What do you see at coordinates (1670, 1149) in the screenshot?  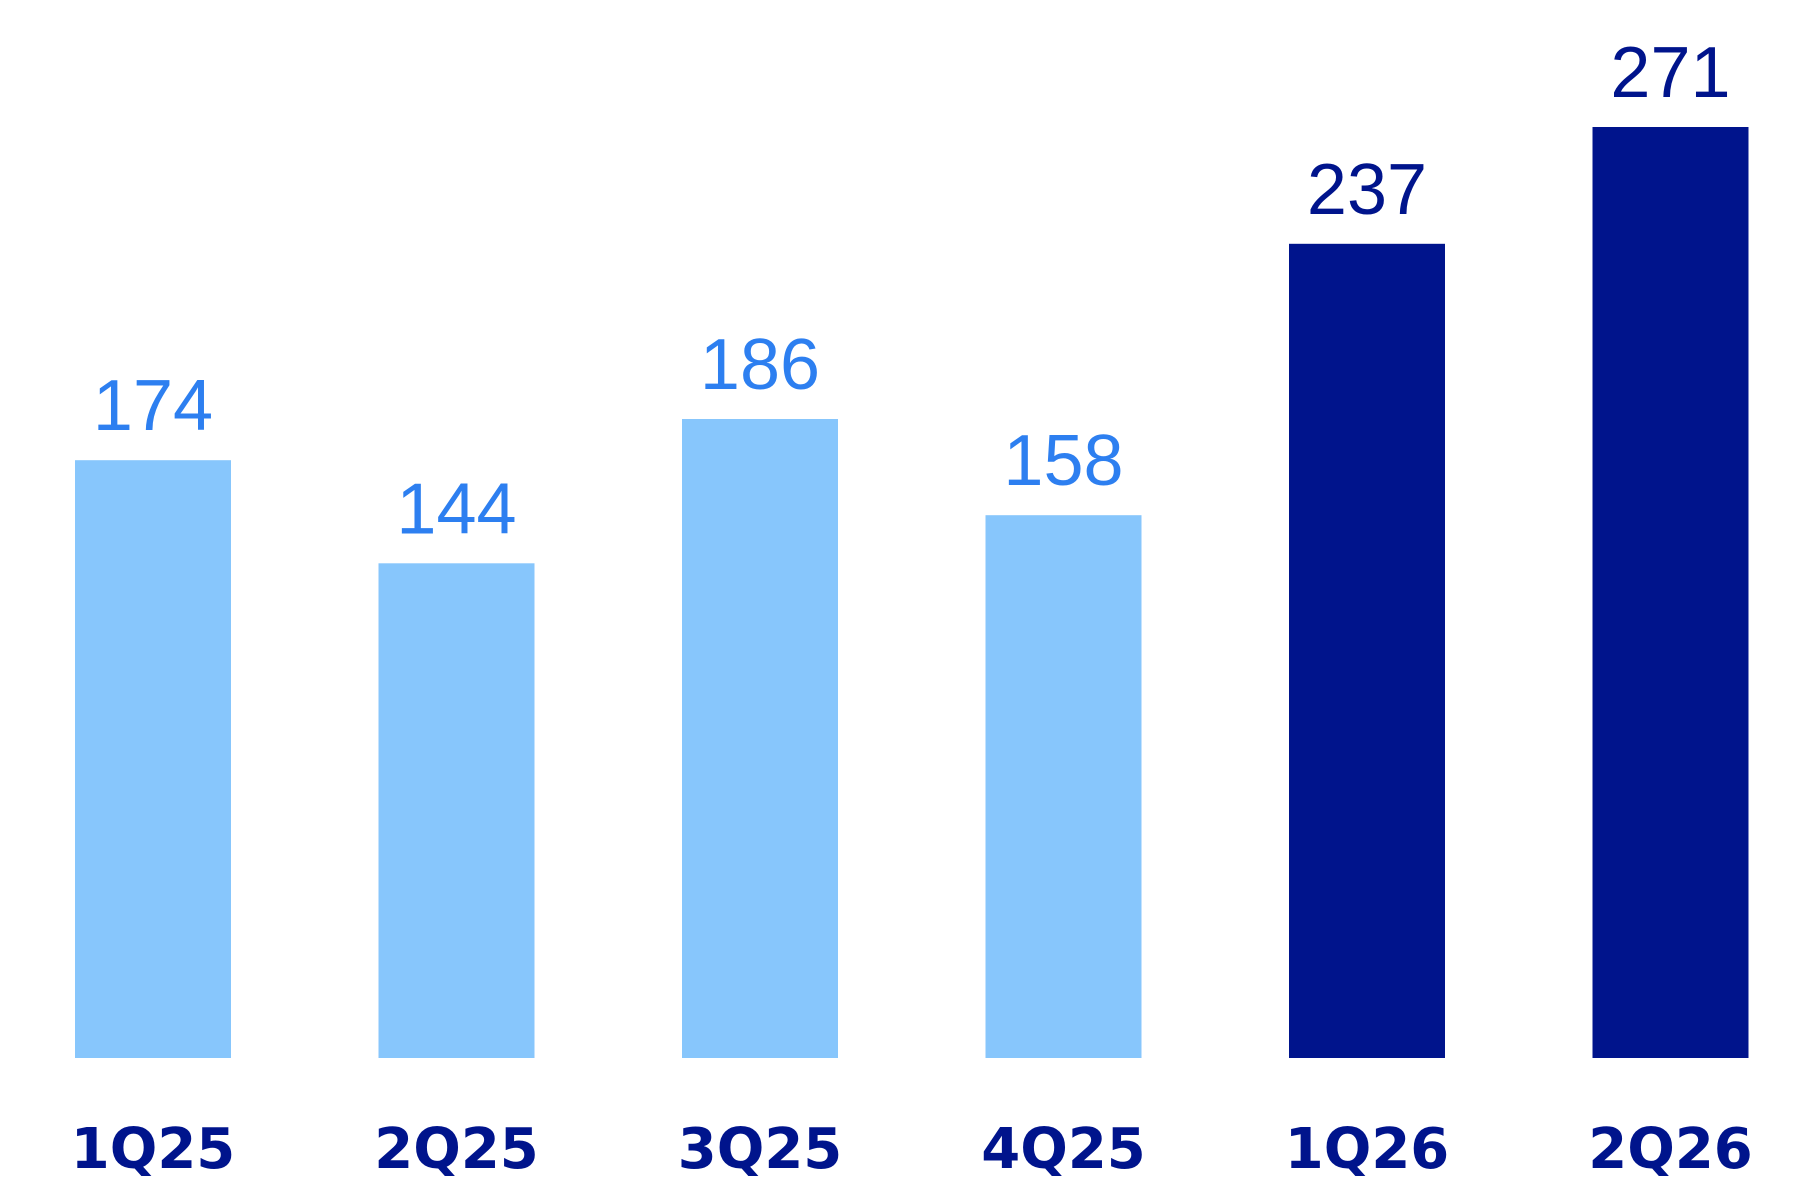 I see `category-label-2q26: 2Q26` at bounding box center [1670, 1149].